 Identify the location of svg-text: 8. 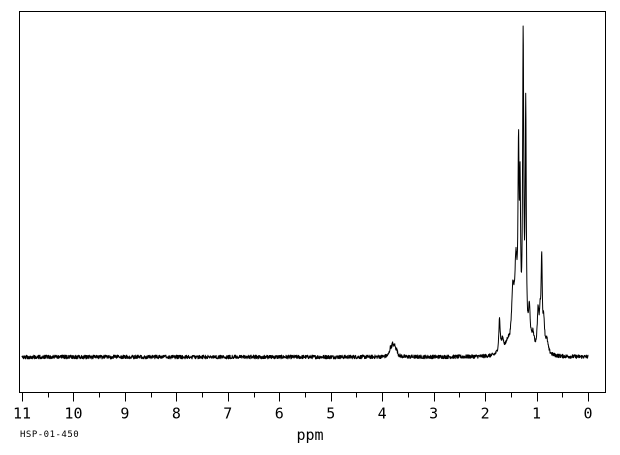
(176, 414).